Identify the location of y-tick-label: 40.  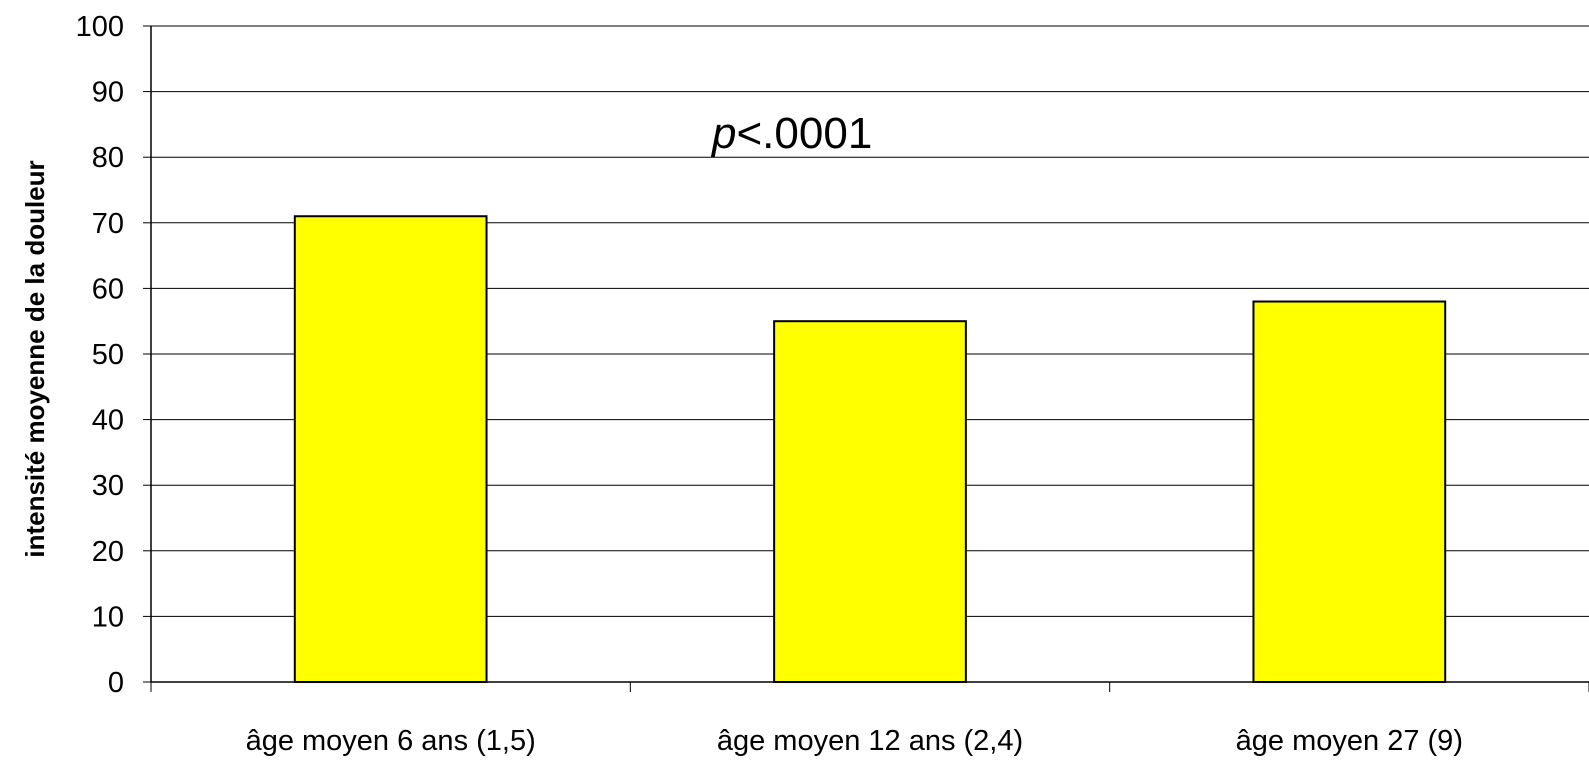
(108, 421).